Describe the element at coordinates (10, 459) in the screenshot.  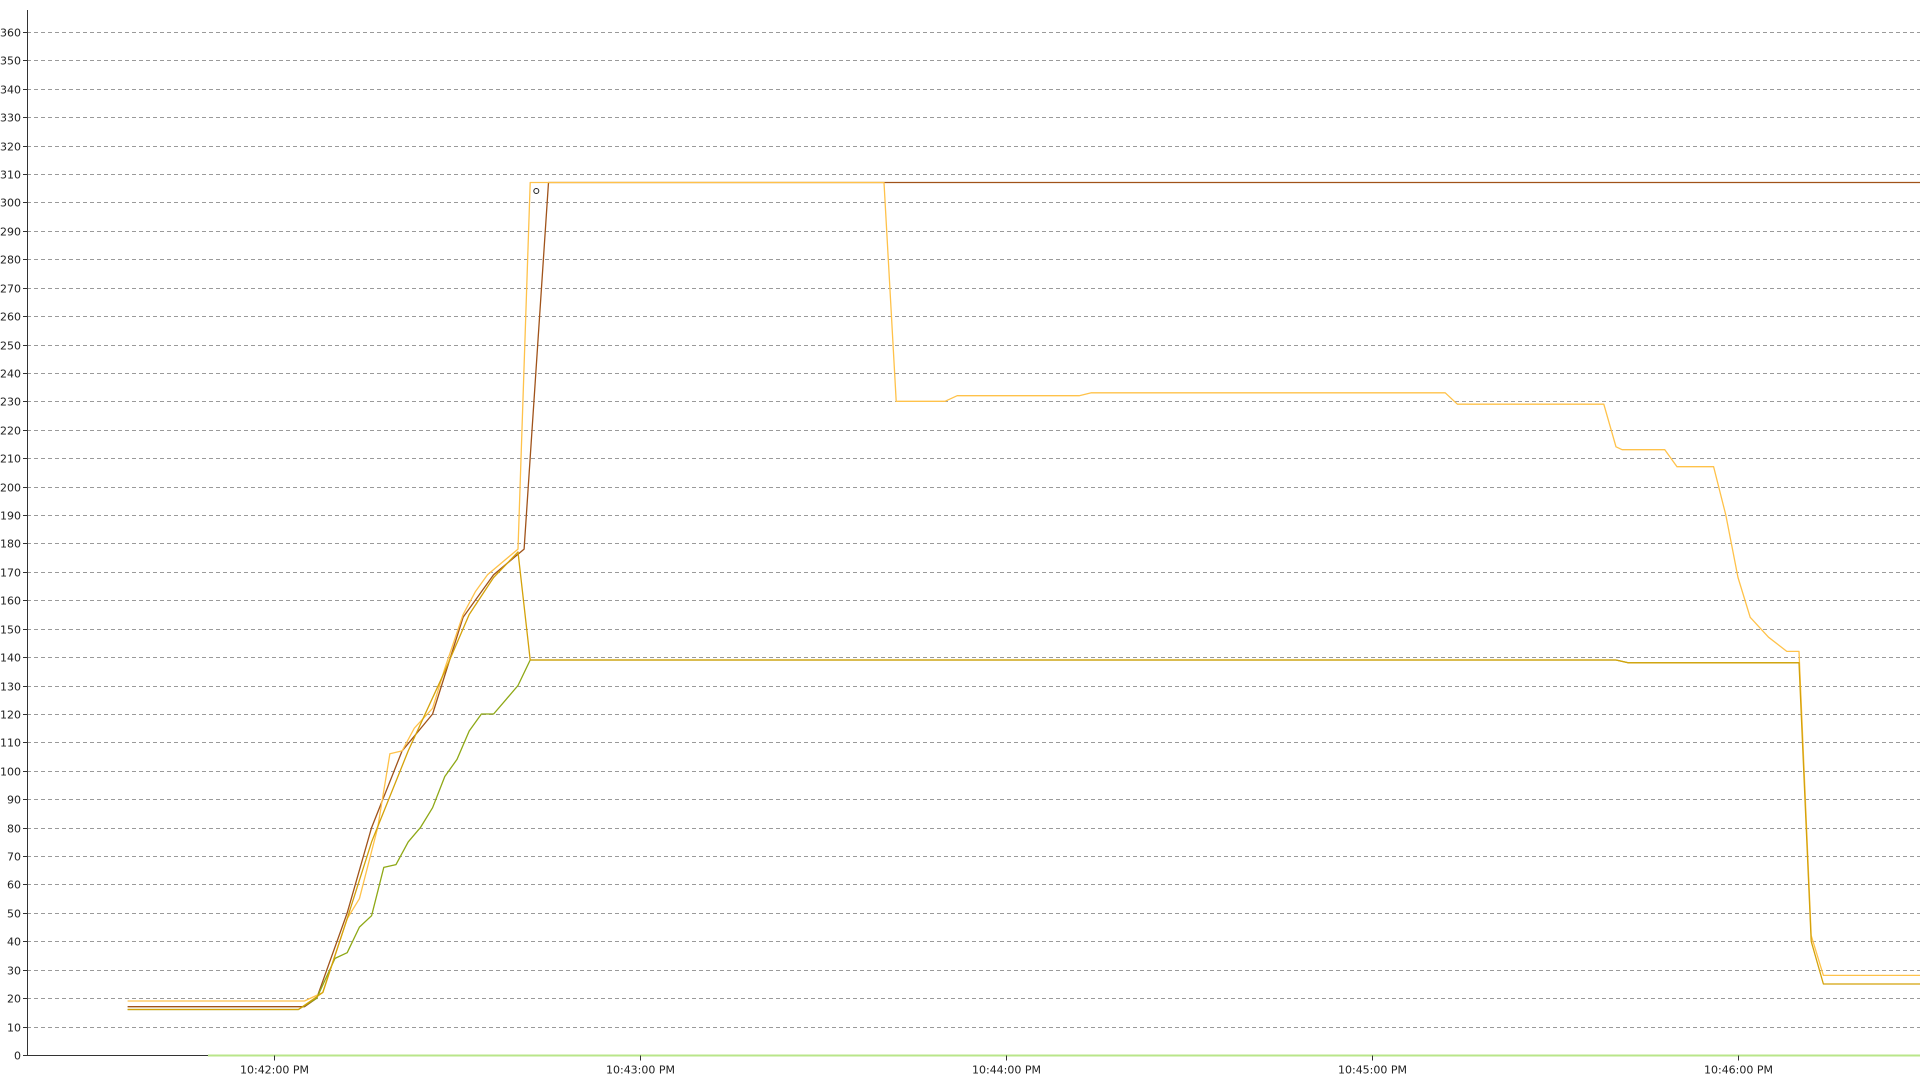
I see `y-tick-label: 210` at that location.